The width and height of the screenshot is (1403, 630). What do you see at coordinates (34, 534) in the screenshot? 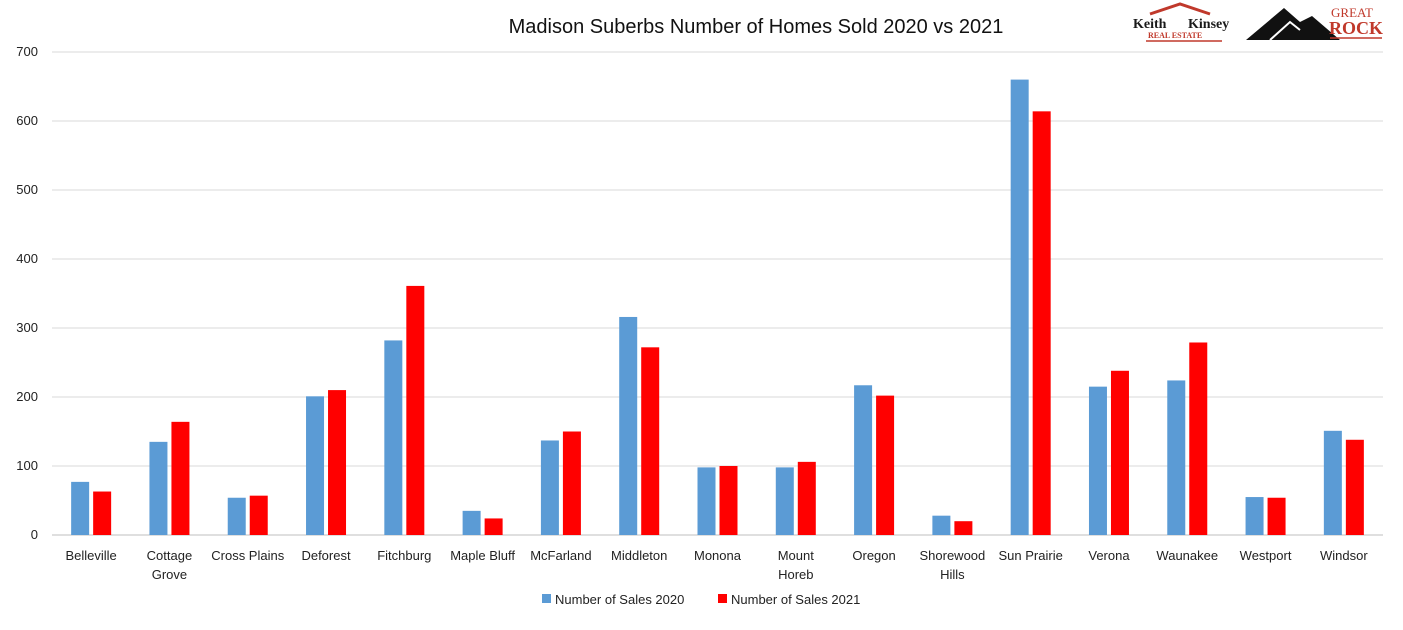
I see `y-tick-label: 0` at bounding box center [34, 534].